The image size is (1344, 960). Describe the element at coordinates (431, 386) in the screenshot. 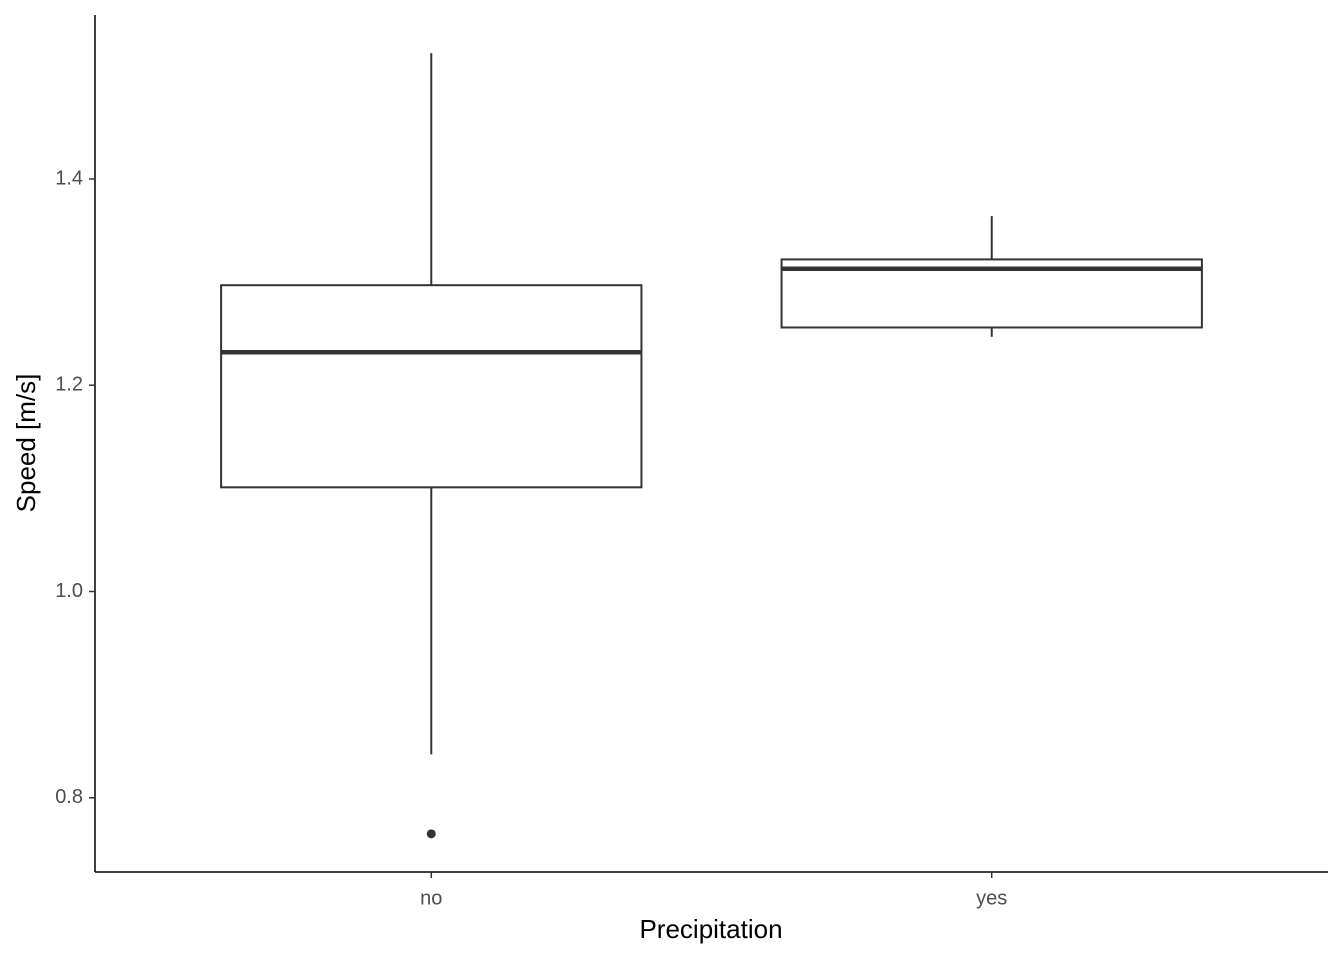

I see `box` at that location.